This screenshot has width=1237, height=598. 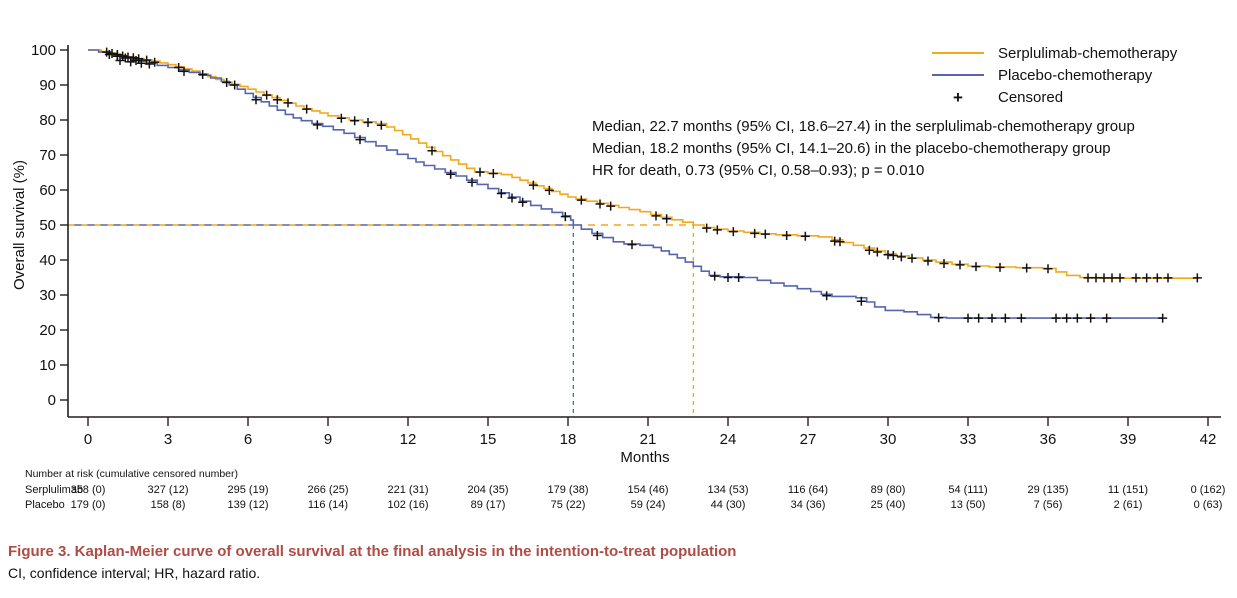 What do you see at coordinates (1208, 439) in the screenshot?
I see `x-tick-label: 42` at bounding box center [1208, 439].